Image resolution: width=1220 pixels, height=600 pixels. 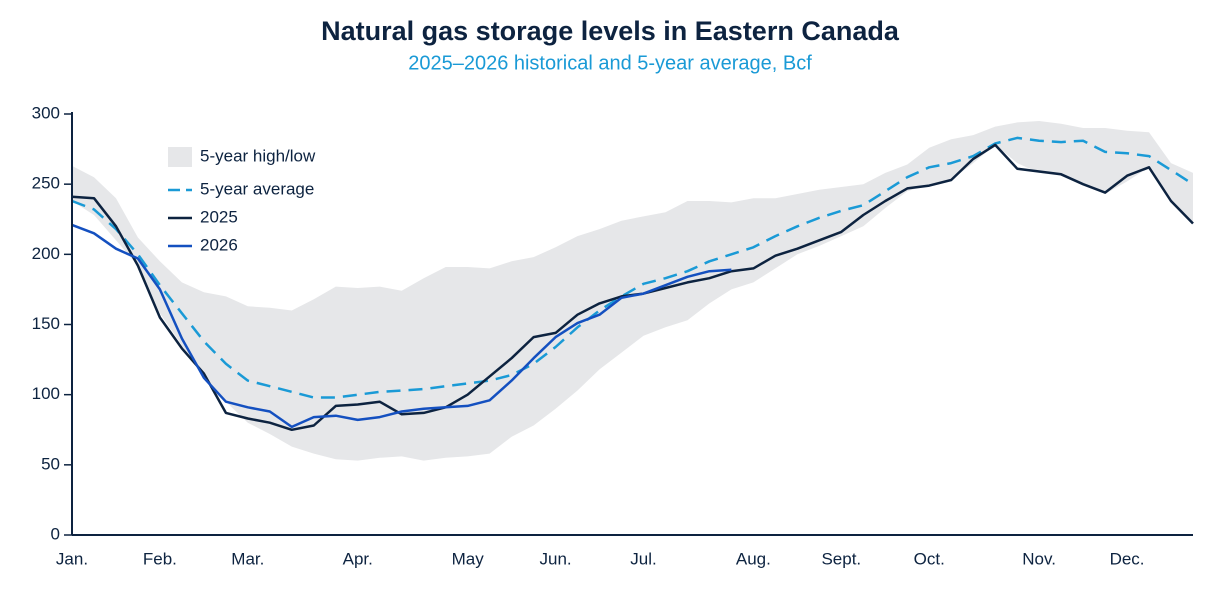 I want to click on x-tick-label: Feb., so click(x=160, y=558).